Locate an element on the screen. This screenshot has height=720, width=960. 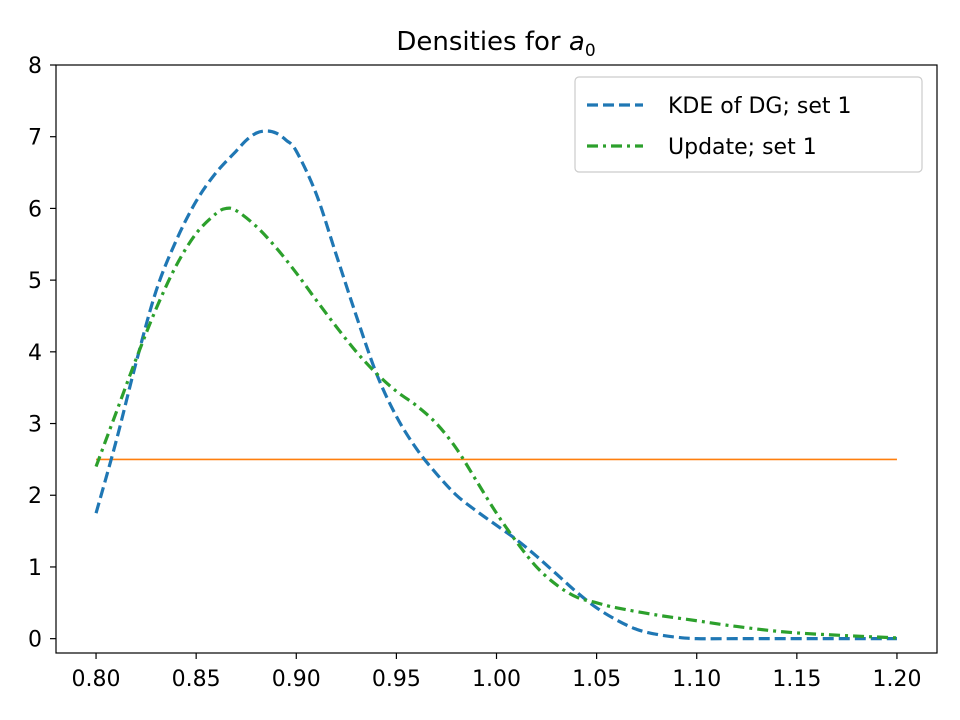
legend: KDE of DG; set 1 Update; set 1 is located at coordinates (748, 124).